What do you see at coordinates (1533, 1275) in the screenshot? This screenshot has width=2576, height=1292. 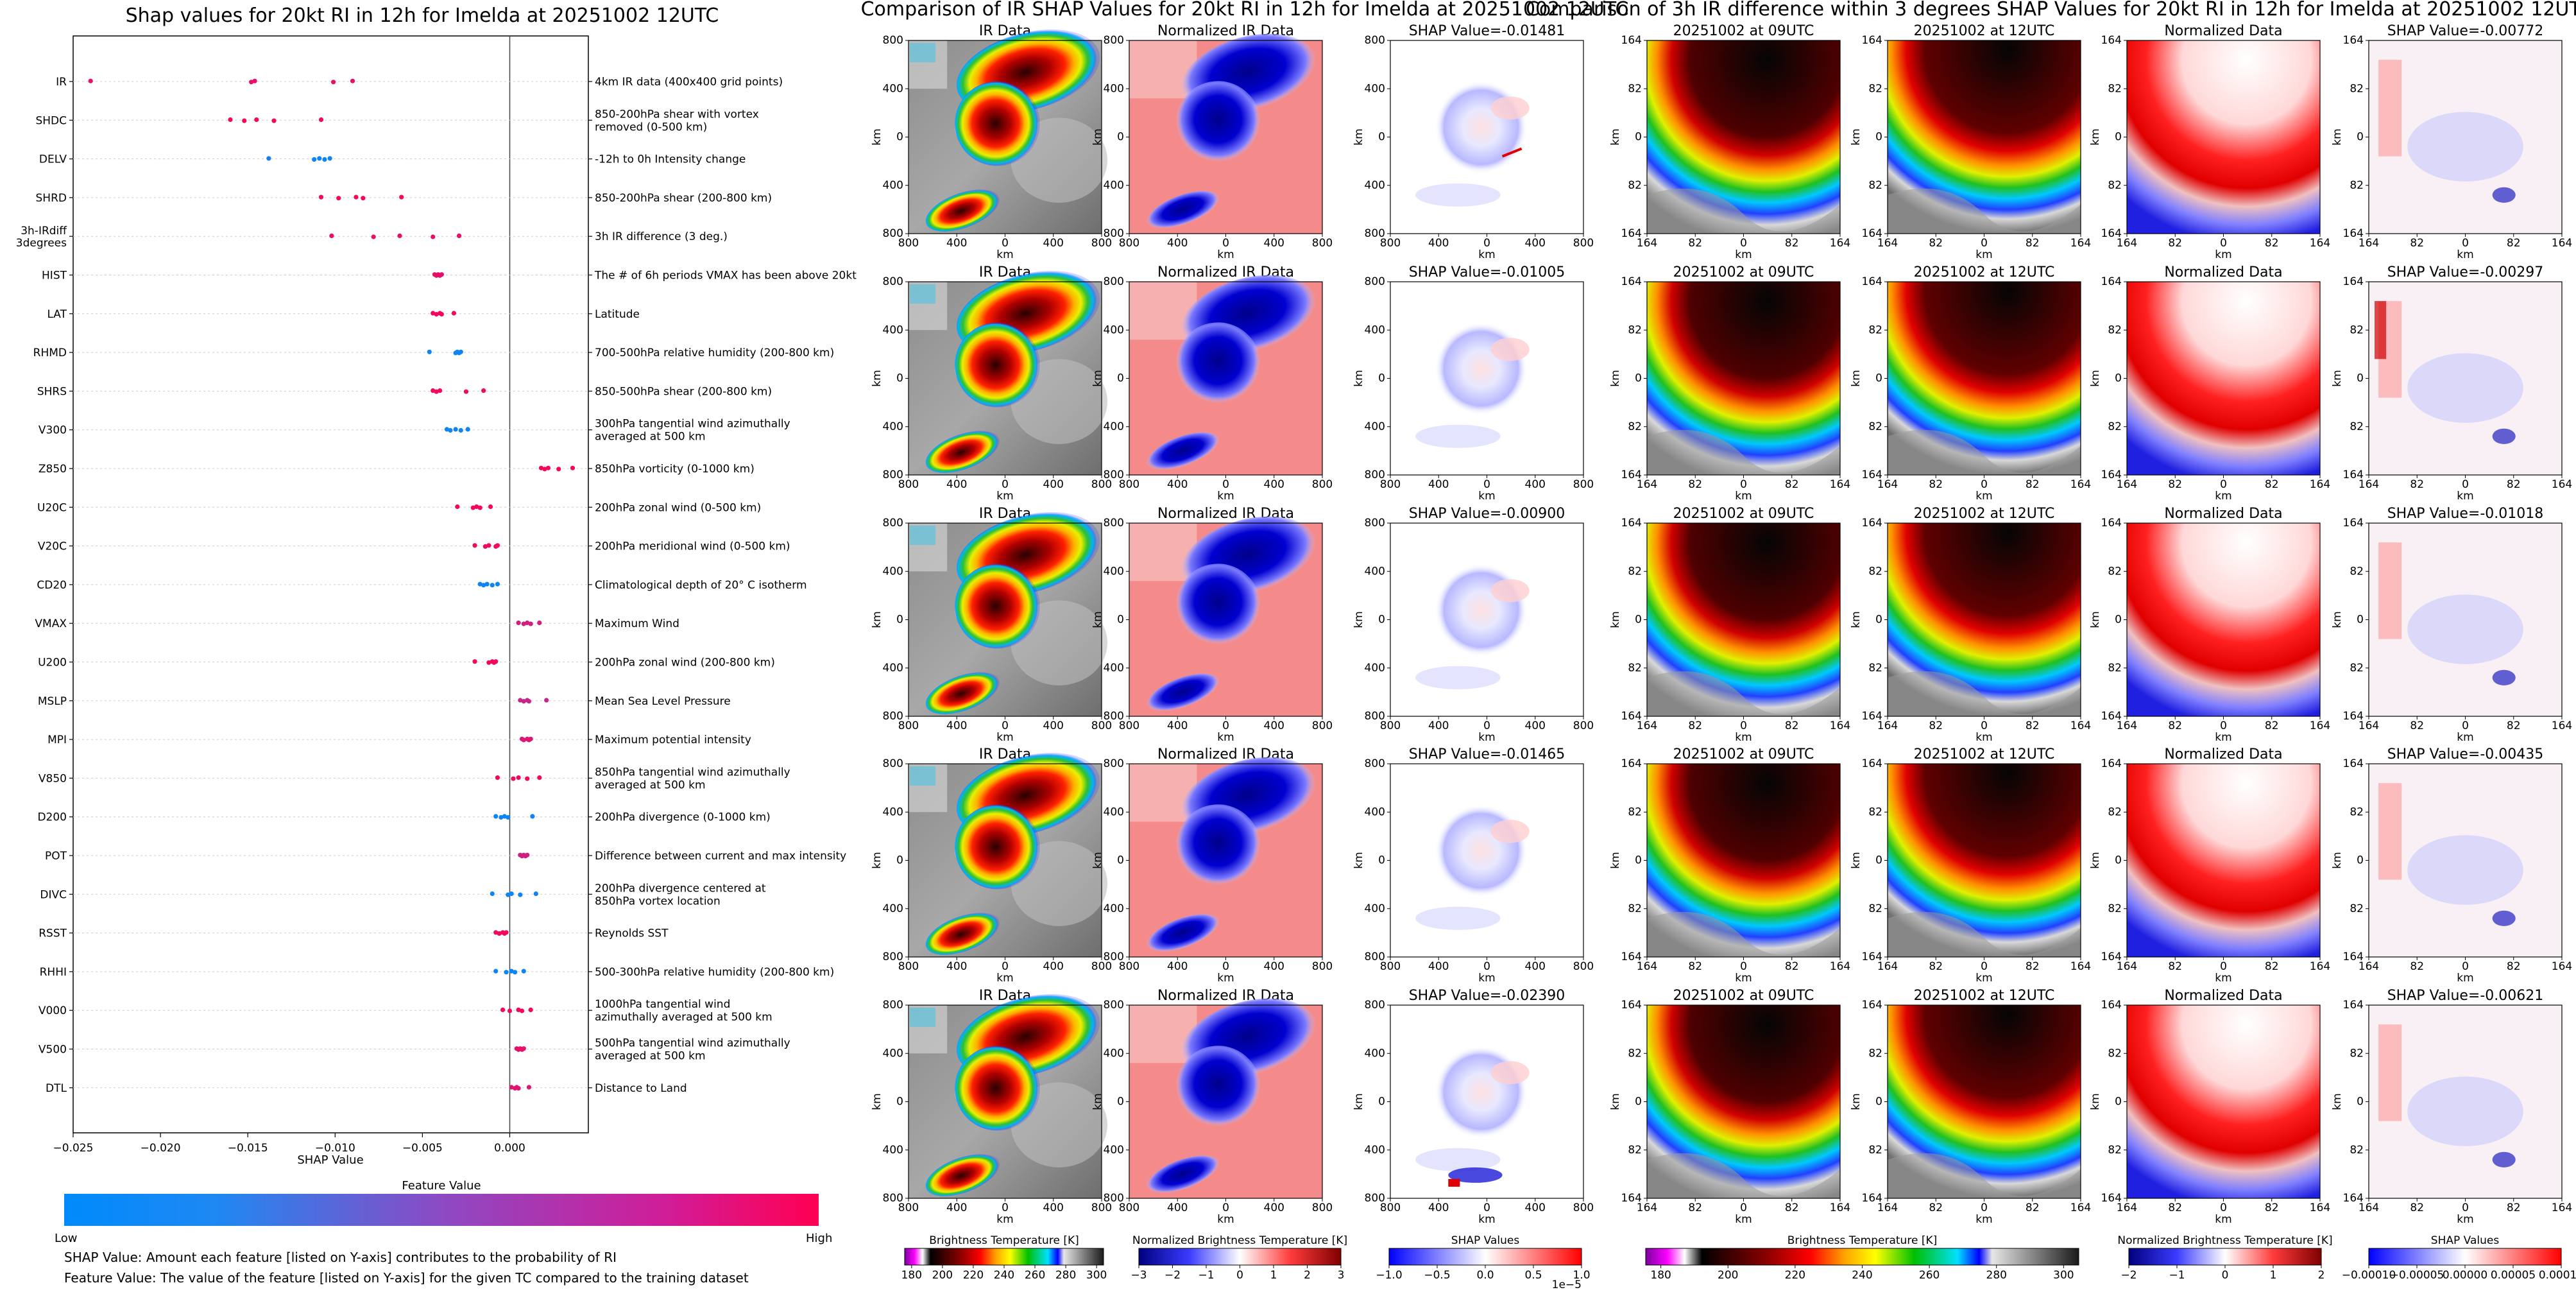 I see `colorbar-tick-label: 0.5` at bounding box center [1533, 1275].